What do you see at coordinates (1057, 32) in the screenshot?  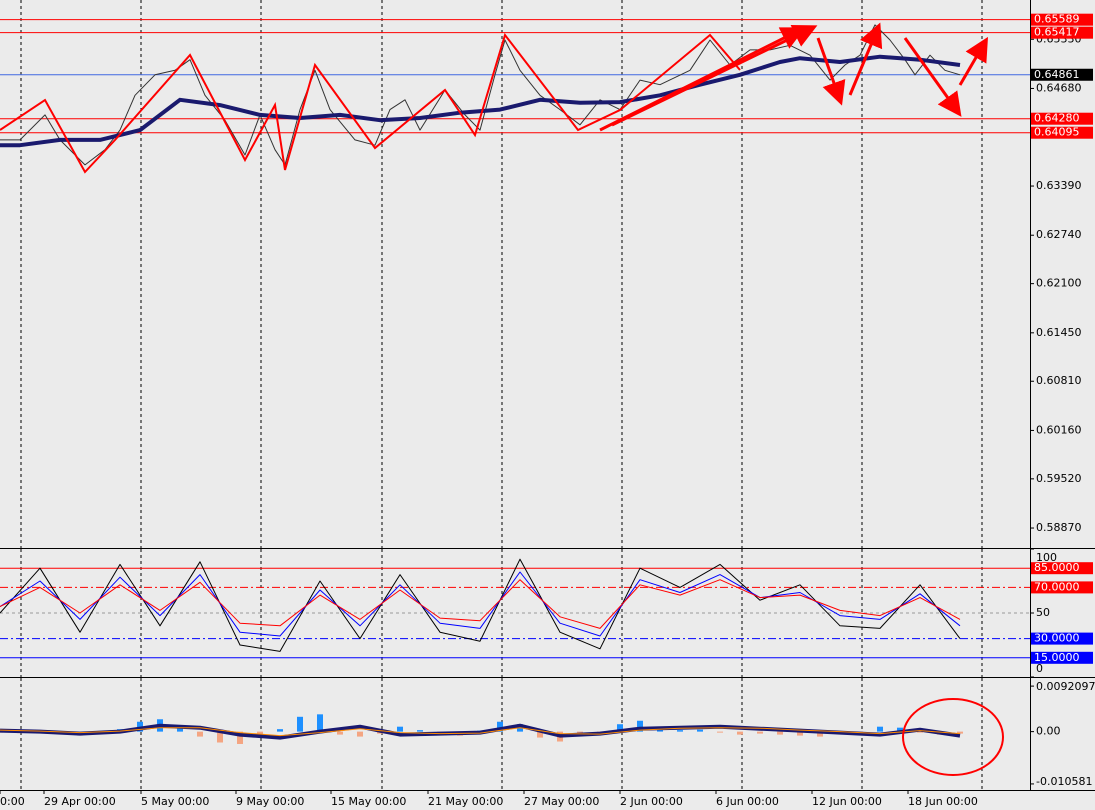 I see `level-label: 0.65417` at bounding box center [1057, 32].